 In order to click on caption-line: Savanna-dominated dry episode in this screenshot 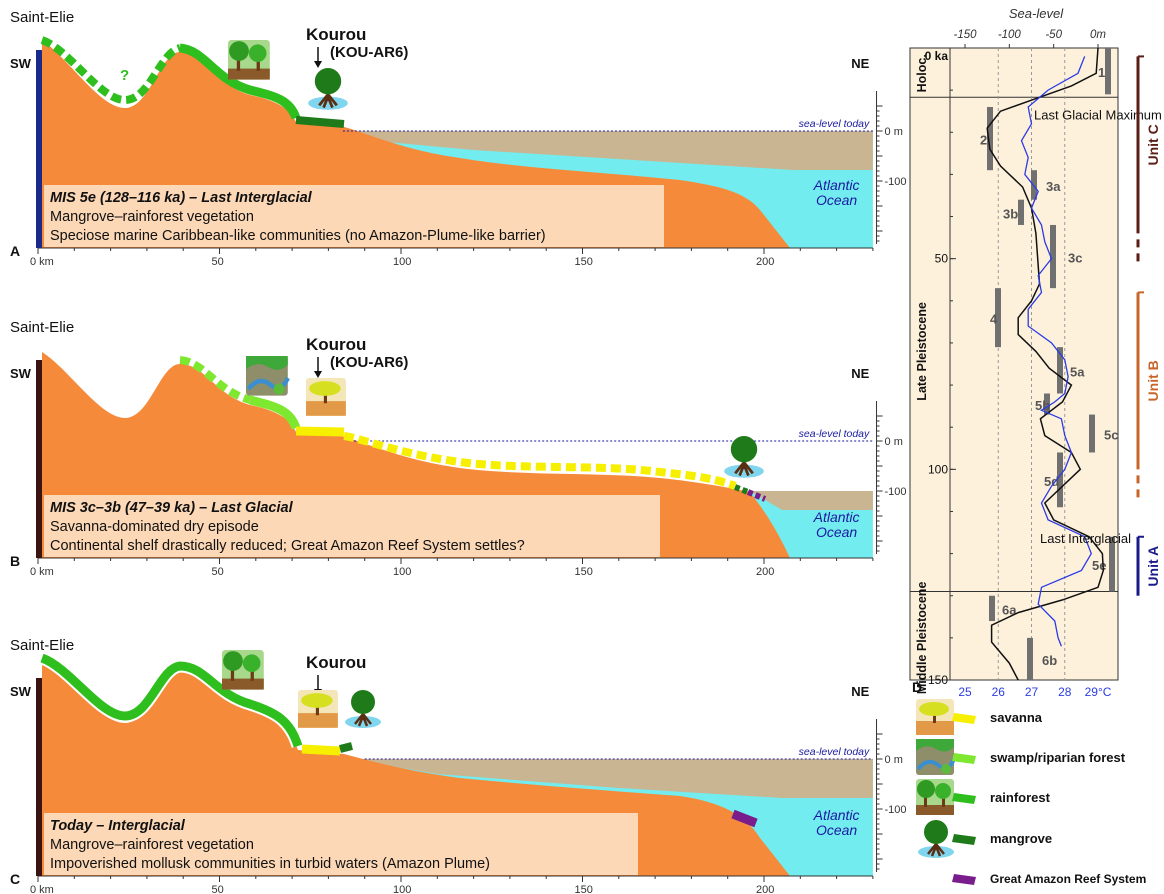, I will do `click(154, 527)`.